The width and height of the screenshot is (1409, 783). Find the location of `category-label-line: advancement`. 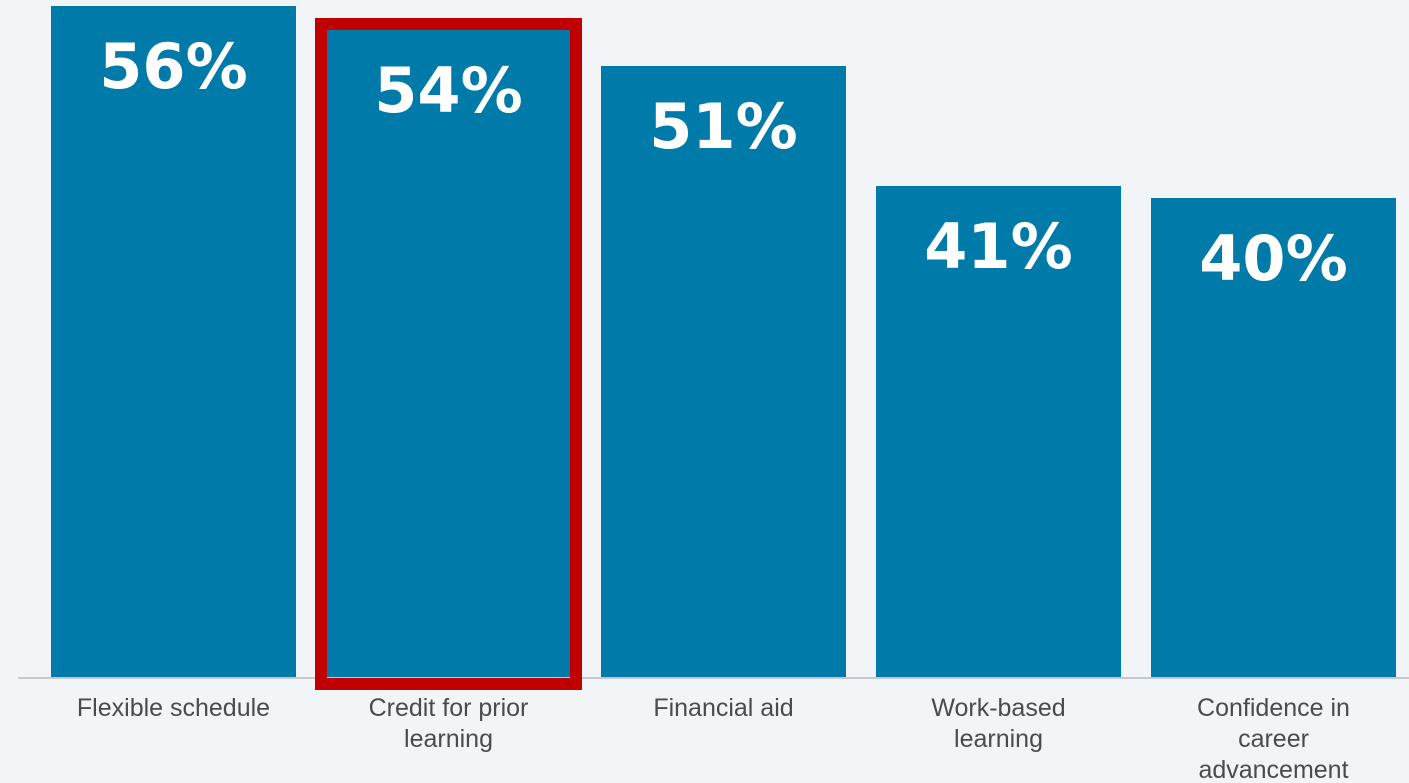

category-label-line: advancement is located at coordinates (1273, 769).